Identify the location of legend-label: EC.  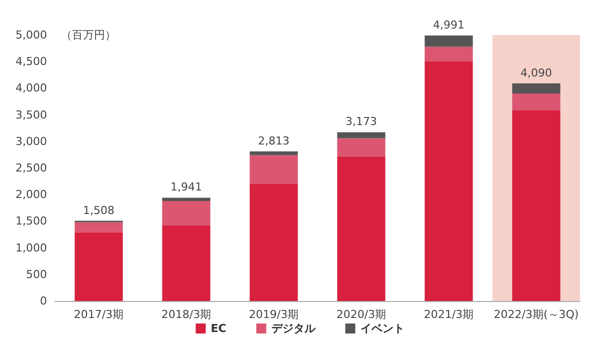
(218, 328).